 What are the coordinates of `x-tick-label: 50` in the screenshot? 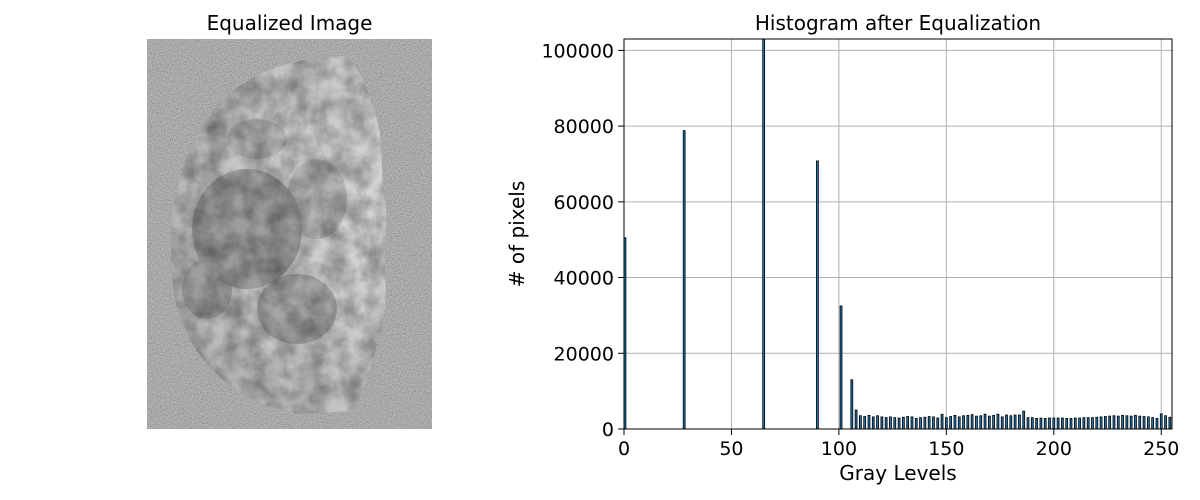 It's located at (731, 449).